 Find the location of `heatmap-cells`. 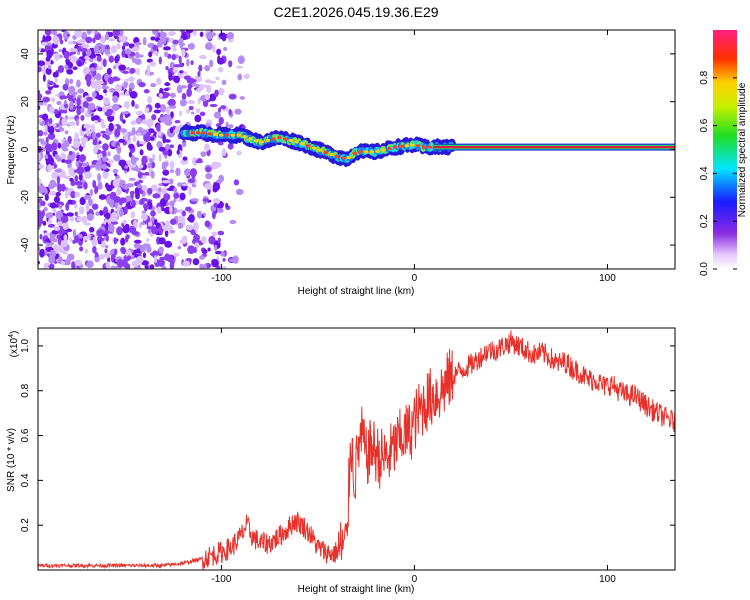

heatmap-cells is located at coordinates (144, 149).